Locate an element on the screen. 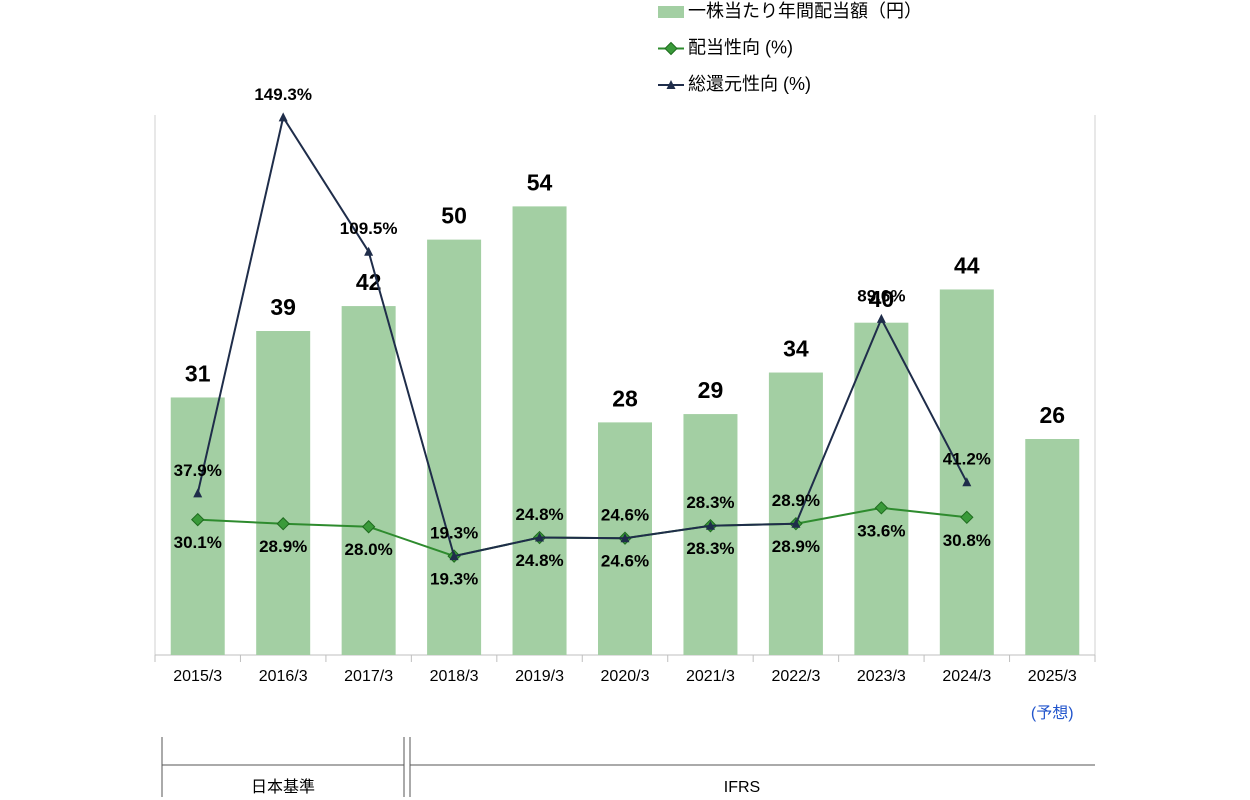 This screenshot has height=800, width=1250. line-label: 28.0% is located at coordinates (369, 549).